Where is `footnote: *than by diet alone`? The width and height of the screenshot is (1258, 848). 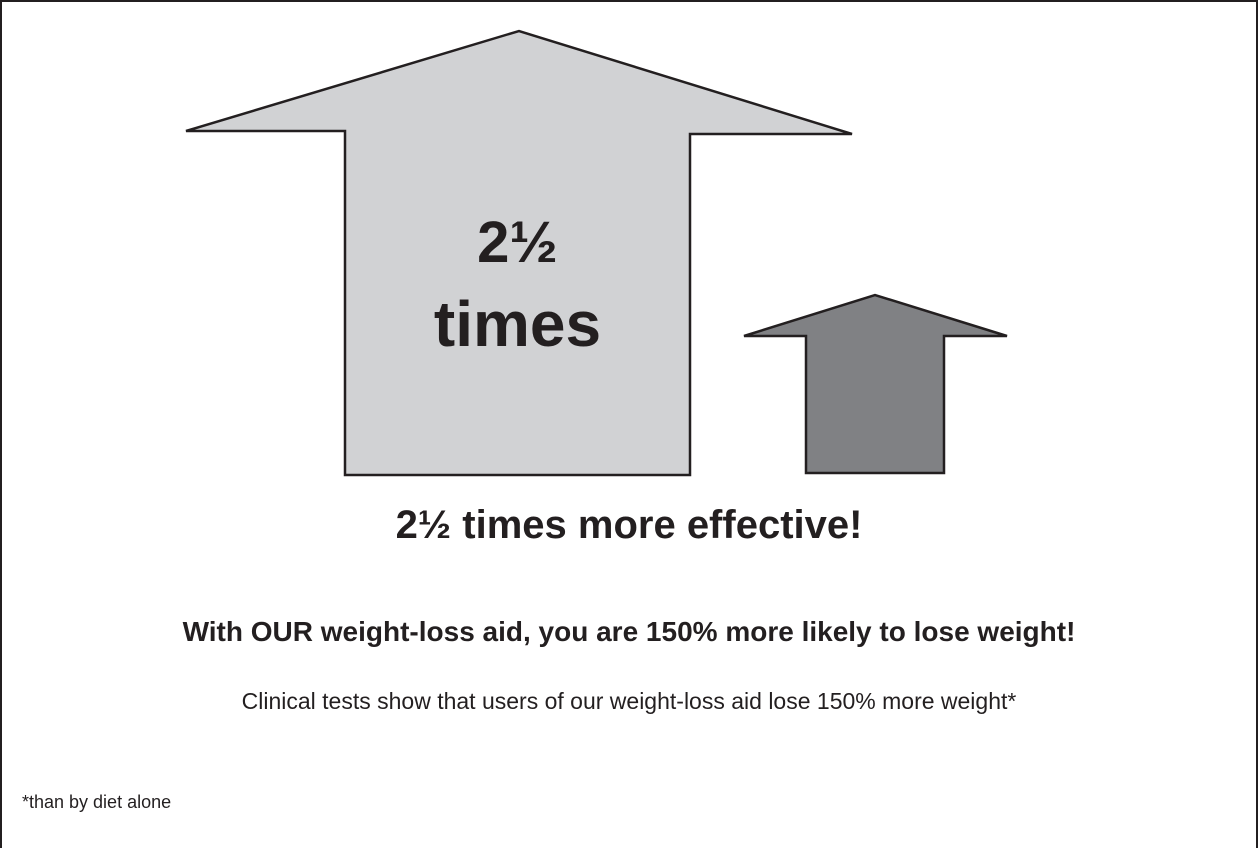 footnote: *than by diet alone is located at coordinates (97, 802).